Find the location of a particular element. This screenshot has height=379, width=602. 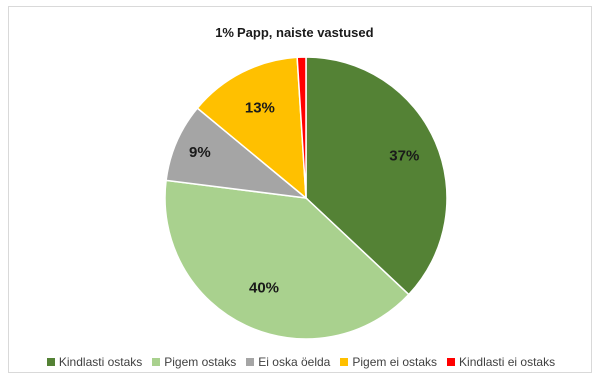

slice-label-3: 9% is located at coordinates (200, 152).